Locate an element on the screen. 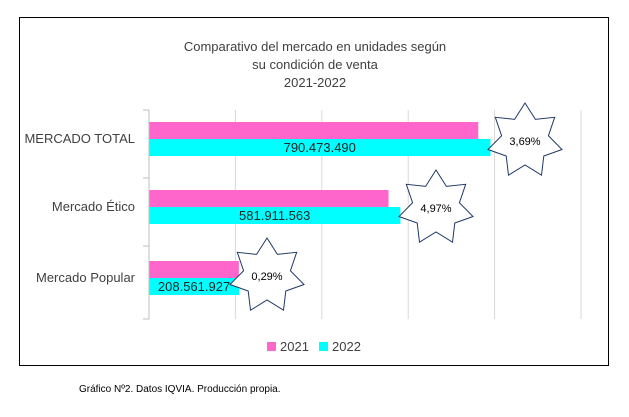 This screenshot has width=629, height=417. category-label: MERCADO TOTAL is located at coordinates (79, 138).